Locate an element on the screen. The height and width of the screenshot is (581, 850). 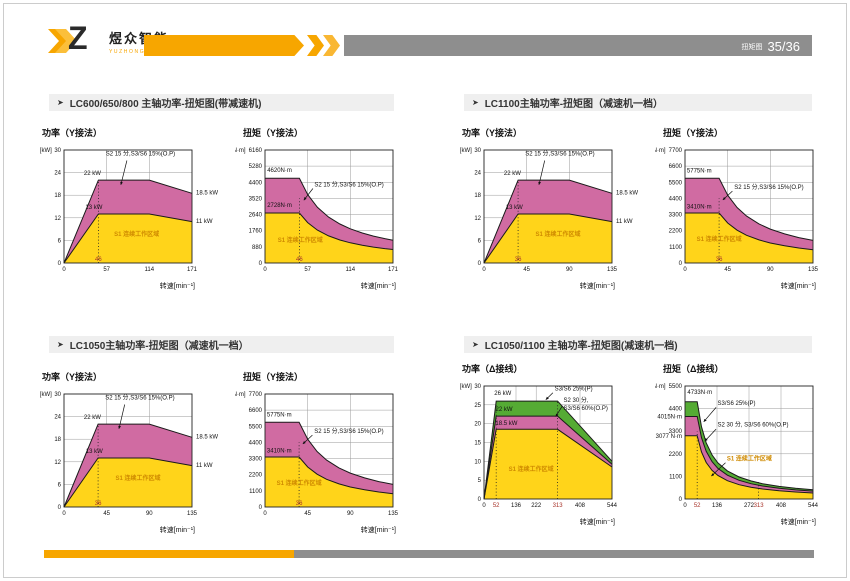
section-title-text: LC1050/1100 主轴功率-扭矩图(减速机一档) is located at coordinates (581, 346).